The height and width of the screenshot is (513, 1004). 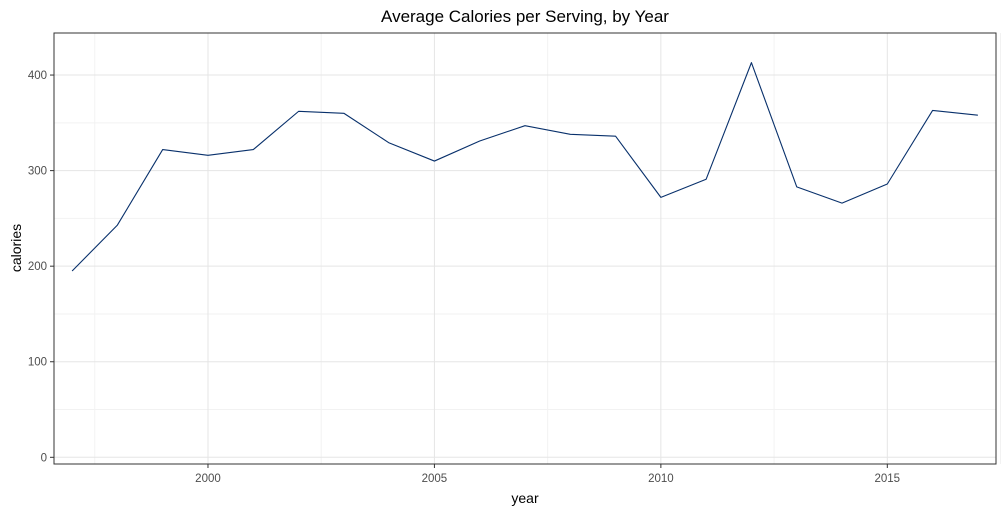 I want to click on chart-title: Average Calories per Serving, by Year, so click(x=525, y=16).